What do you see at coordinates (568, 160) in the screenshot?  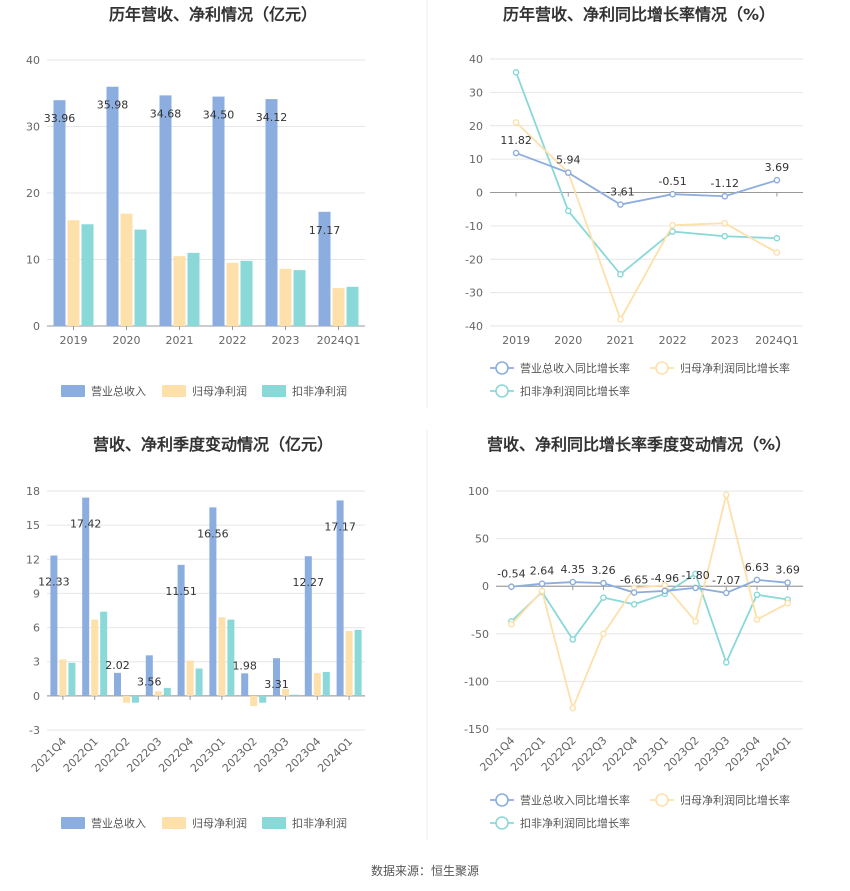 I see `c1-data-label: 5.94` at bounding box center [568, 160].